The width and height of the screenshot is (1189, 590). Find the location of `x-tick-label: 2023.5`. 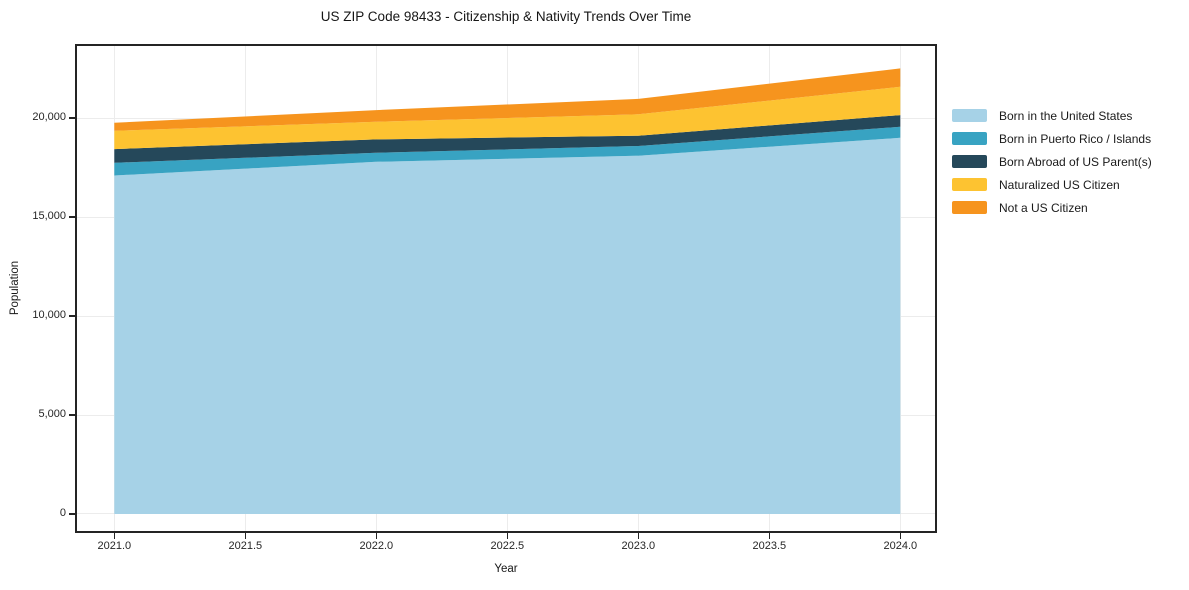

x-tick-label: 2023.5 is located at coordinates (769, 546).